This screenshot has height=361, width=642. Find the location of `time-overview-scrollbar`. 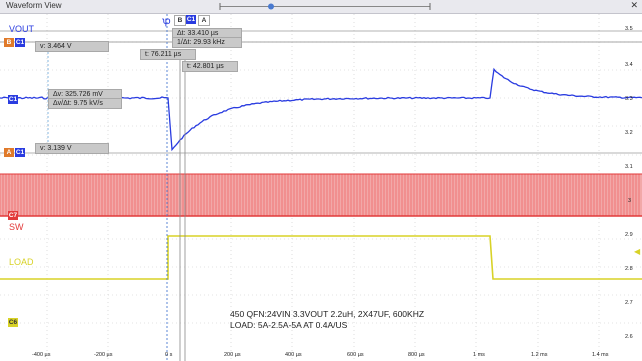

time-overview-scrollbar is located at coordinates (326, 6).